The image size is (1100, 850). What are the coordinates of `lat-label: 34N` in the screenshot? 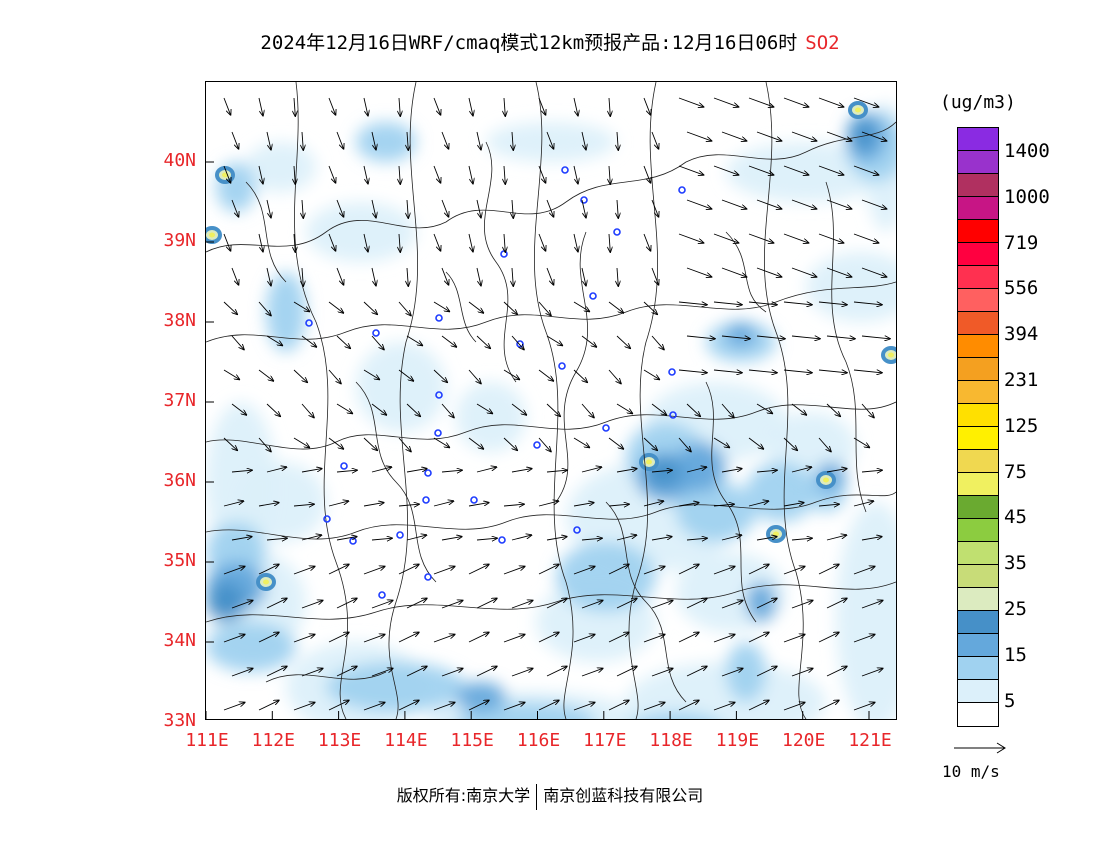 It's located at (179, 640).